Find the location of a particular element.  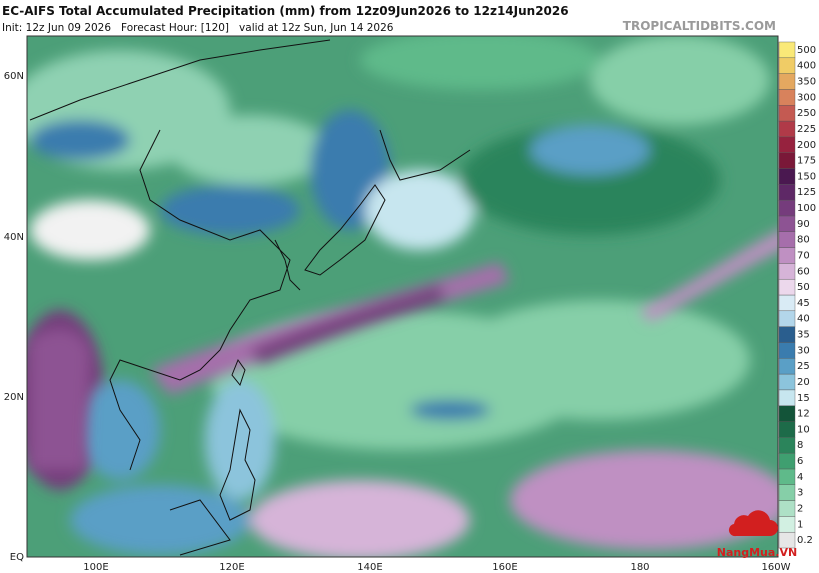

longitude-label: 160E is located at coordinates (504, 567).